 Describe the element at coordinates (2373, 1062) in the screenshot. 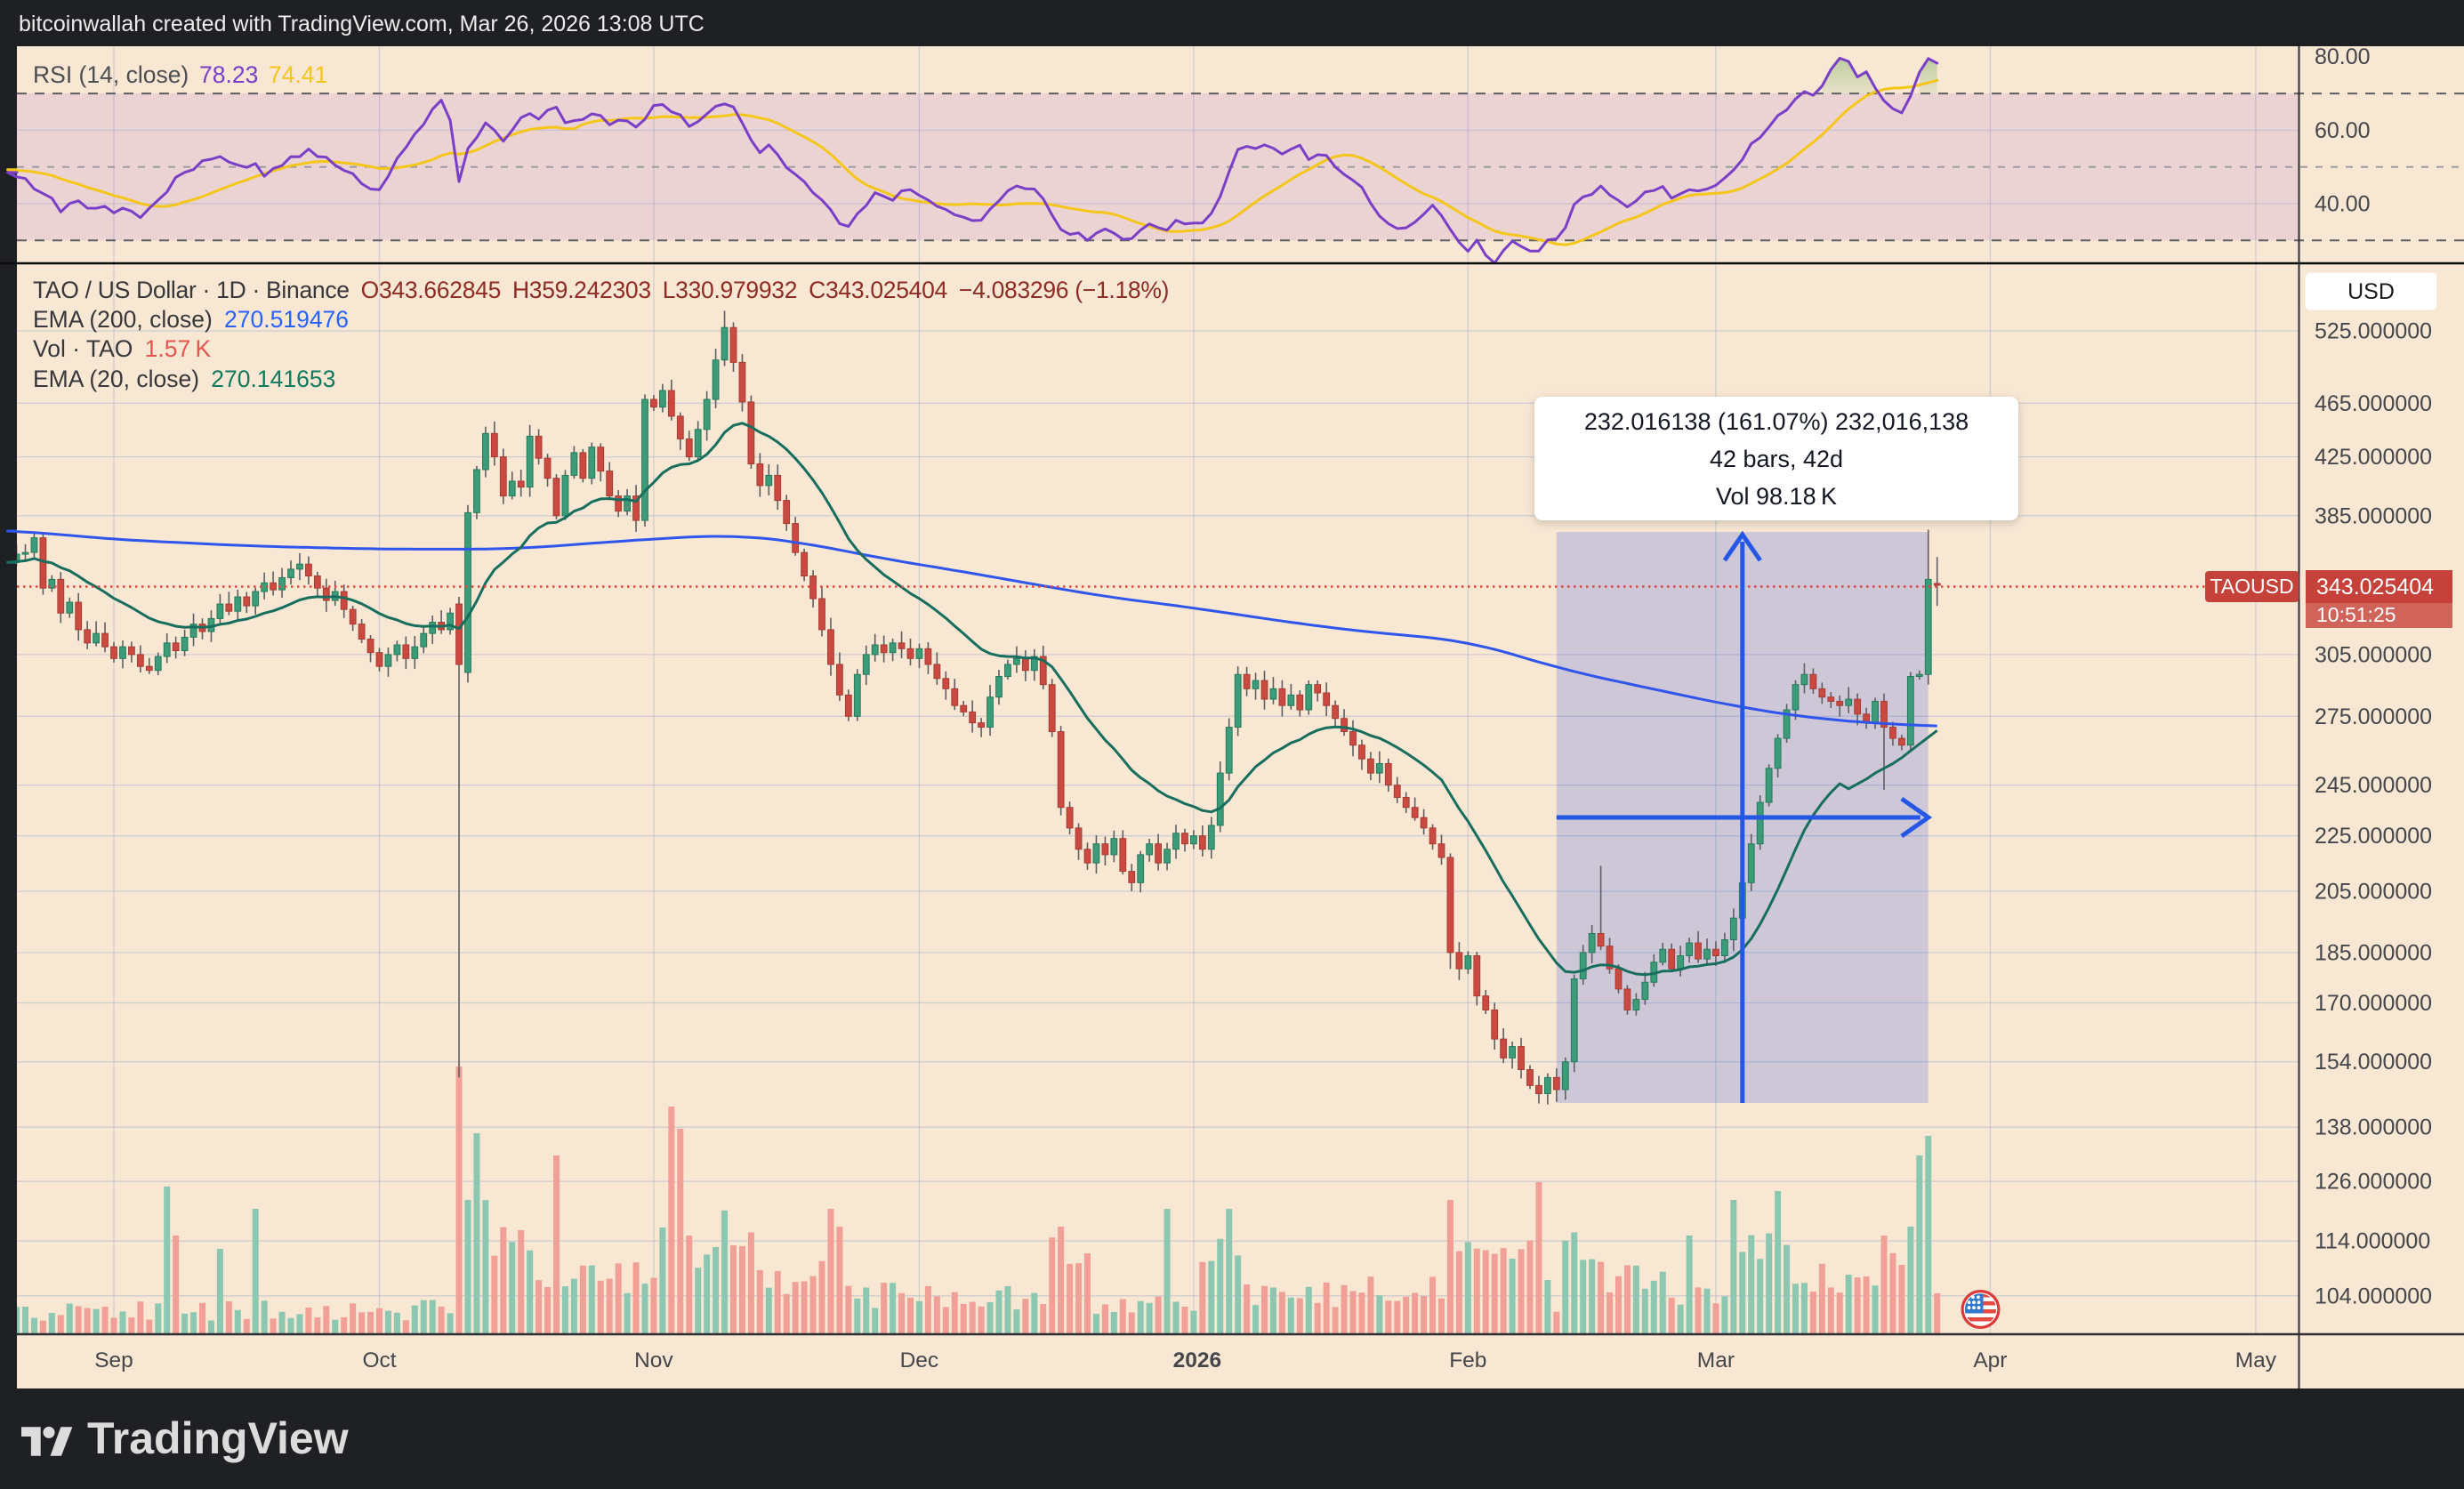

I see `svg-text: 154.000000` at that location.